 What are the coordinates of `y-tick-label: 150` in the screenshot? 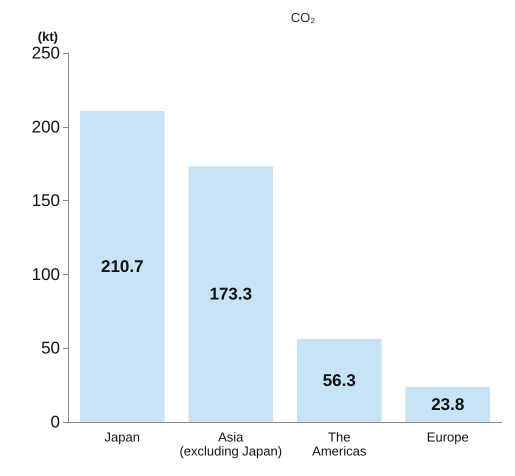 It's located at (46, 200).